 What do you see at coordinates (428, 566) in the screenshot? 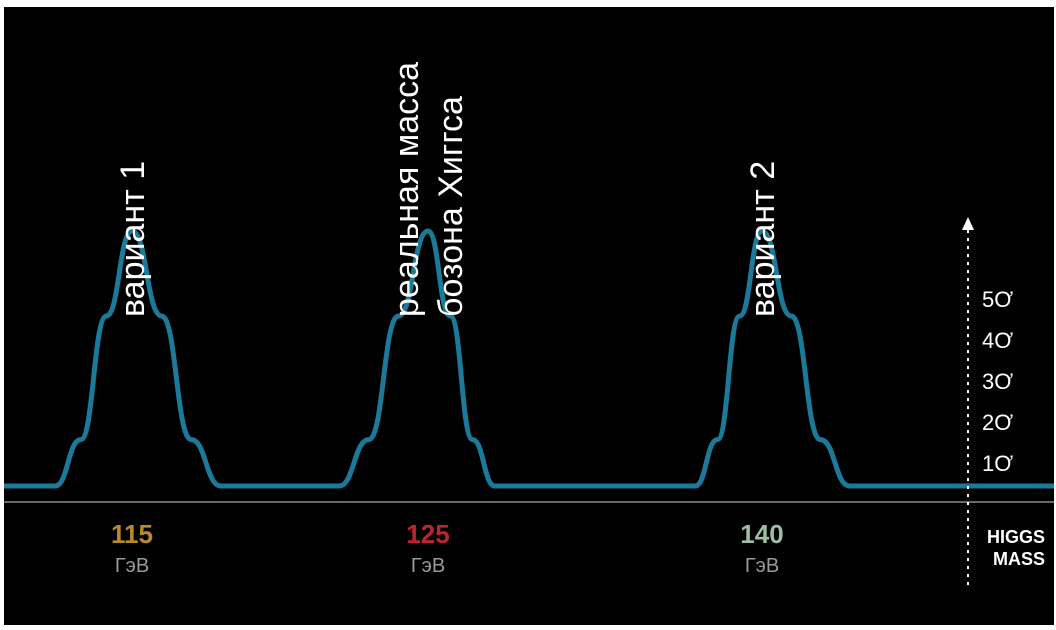
I see `peak-unit-125: ГэВ` at bounding box center [428, 566].